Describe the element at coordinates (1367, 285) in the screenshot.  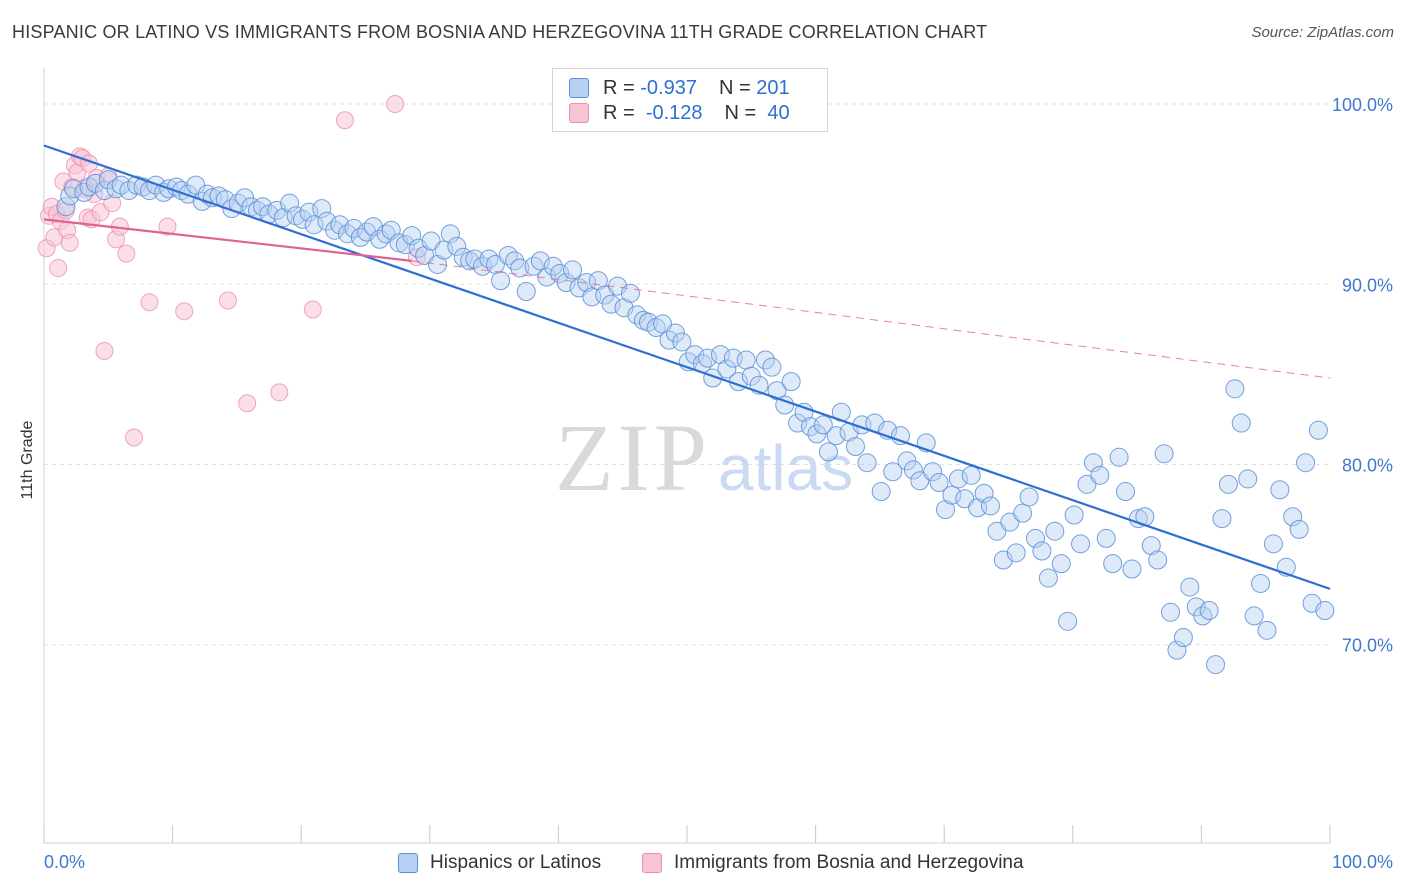
I see `y-tick-label: 90.0%` at that location.